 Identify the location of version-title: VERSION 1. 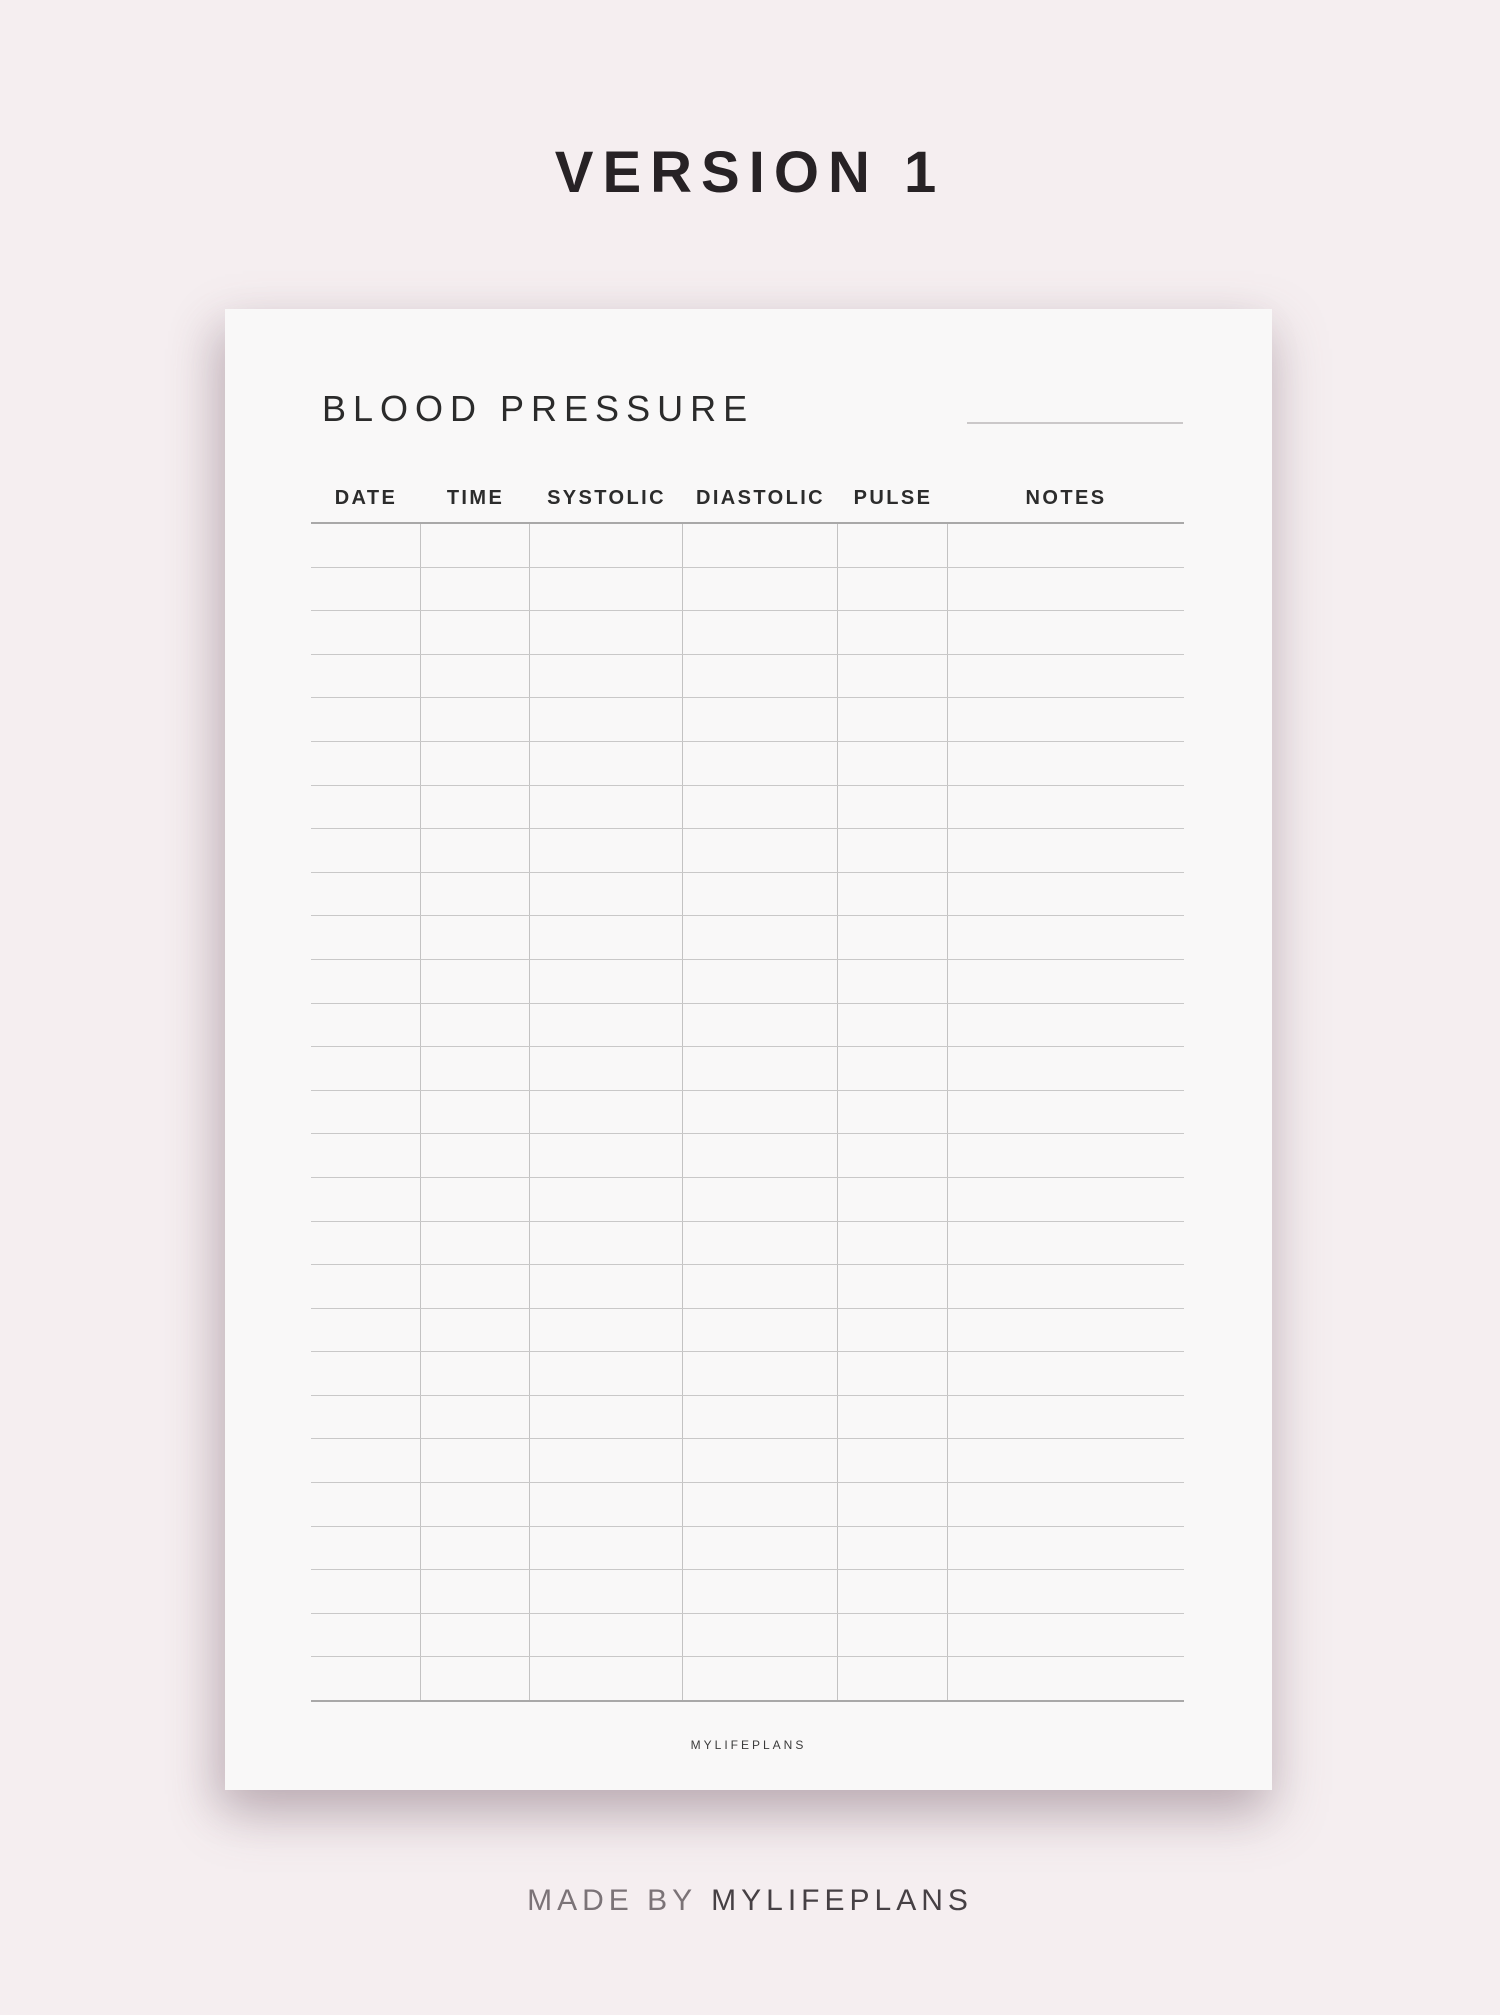
(750, 172).